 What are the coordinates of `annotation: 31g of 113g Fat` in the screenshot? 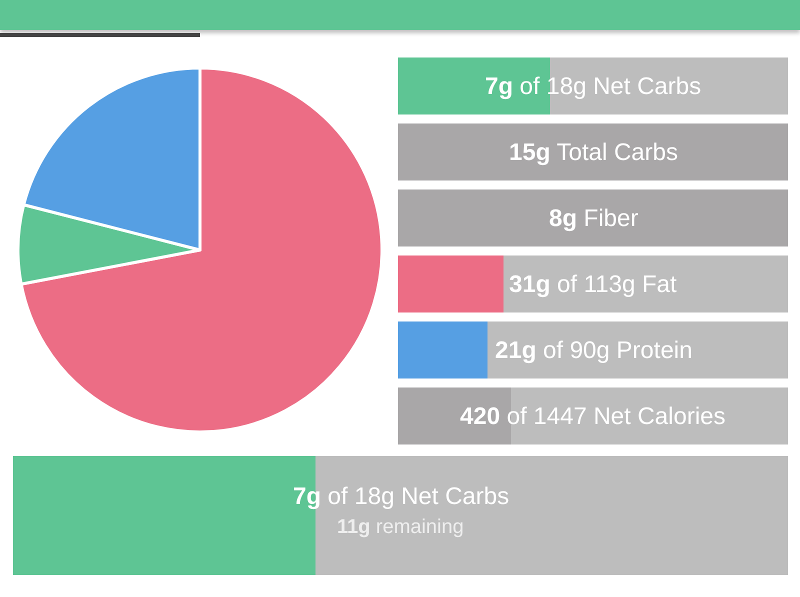 It's located at (593, 284).